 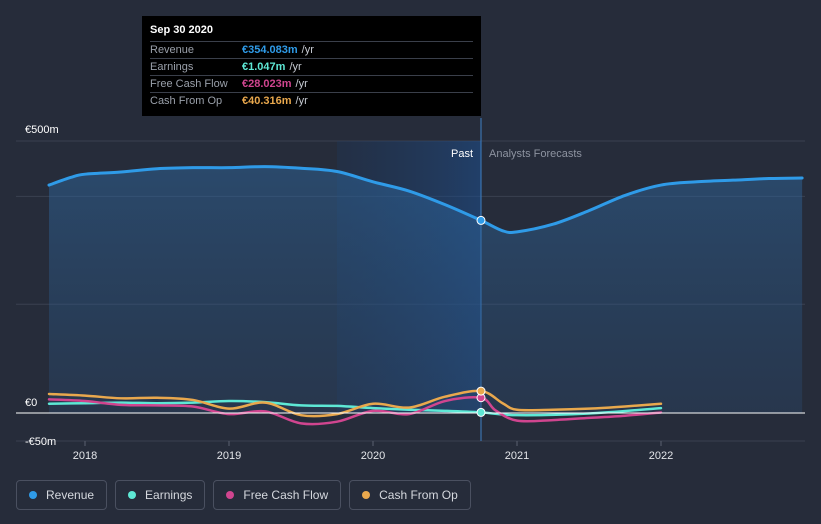 What do you see at coordinates (418, 495) in the screenshot?
I see `legend-label: Cash From Op` at bounding box center [418, 495].